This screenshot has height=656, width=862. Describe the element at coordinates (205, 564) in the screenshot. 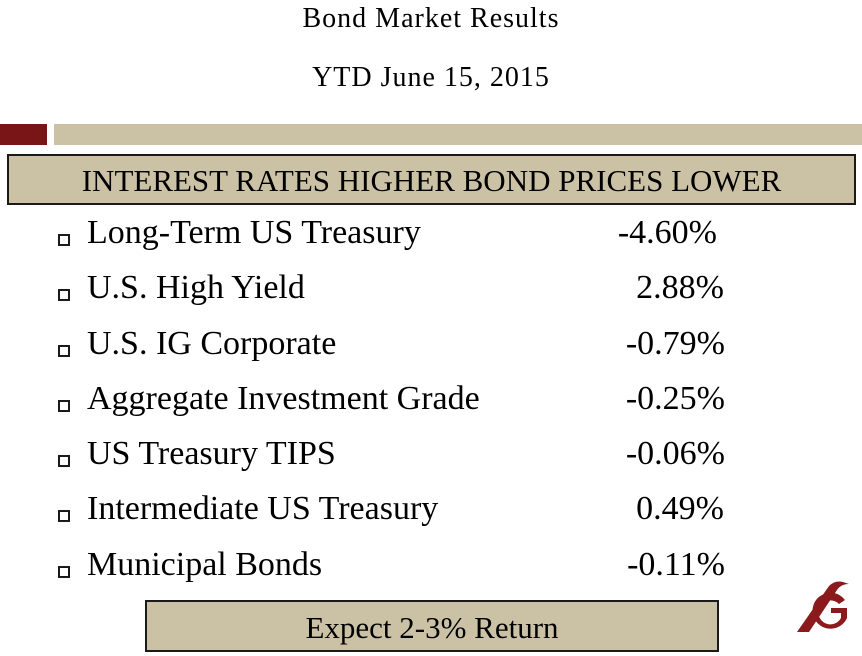

I see `item-label: Municipal Bonds` at that location.